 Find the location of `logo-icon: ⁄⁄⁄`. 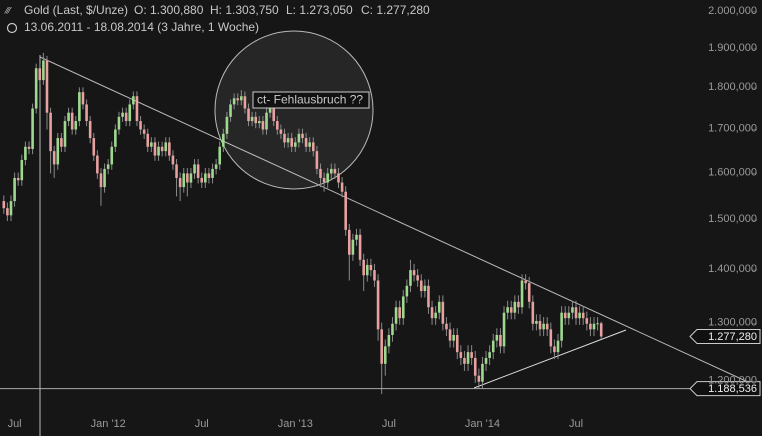

logo-icon: ⁄⁄⁄ is located at coordinates (8, 10).